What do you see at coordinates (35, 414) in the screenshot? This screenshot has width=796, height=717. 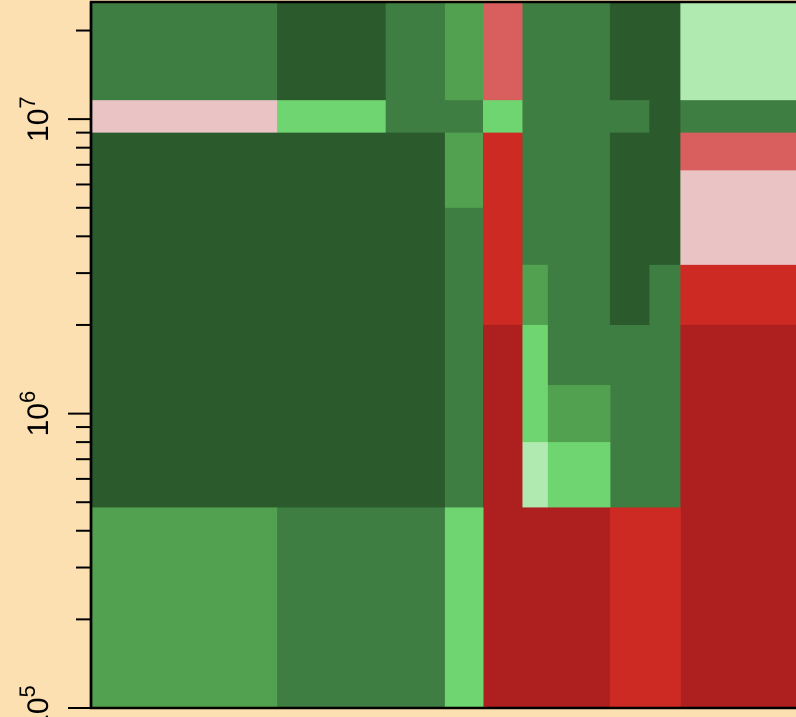 I see `y-tick-label: 10⁶` at bounding box center [35, 414].